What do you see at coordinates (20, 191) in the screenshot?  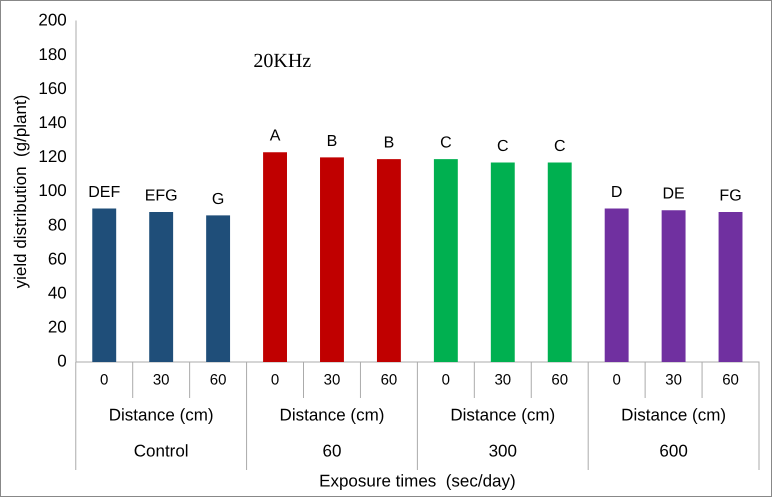 I see `y-axis-title: yield distribution (g/plant)` at bounding box center [20, 191].